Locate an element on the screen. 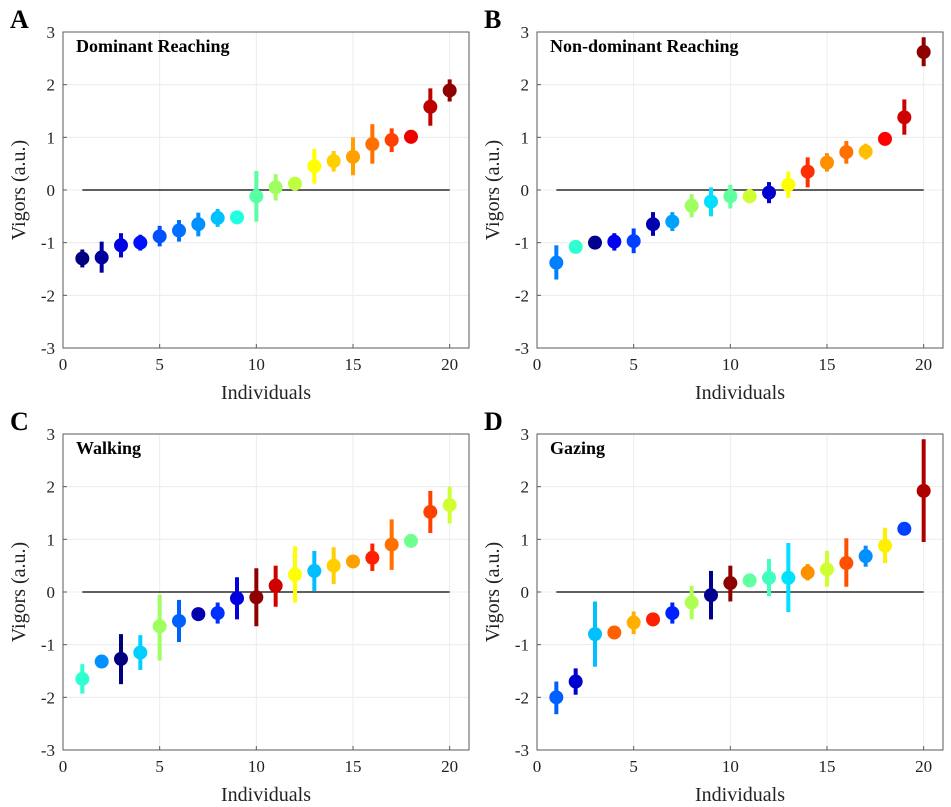  panel-title: Walking is located at coordinates (108, 448).